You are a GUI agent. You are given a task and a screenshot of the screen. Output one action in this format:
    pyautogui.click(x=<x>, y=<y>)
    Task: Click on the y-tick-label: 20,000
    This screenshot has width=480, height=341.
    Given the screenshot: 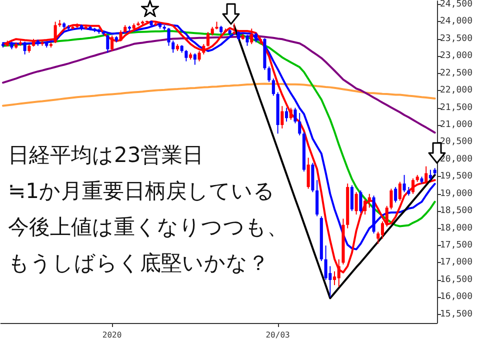 What is the action you would take?
    pyautogui.click(x=456, y=159)
    